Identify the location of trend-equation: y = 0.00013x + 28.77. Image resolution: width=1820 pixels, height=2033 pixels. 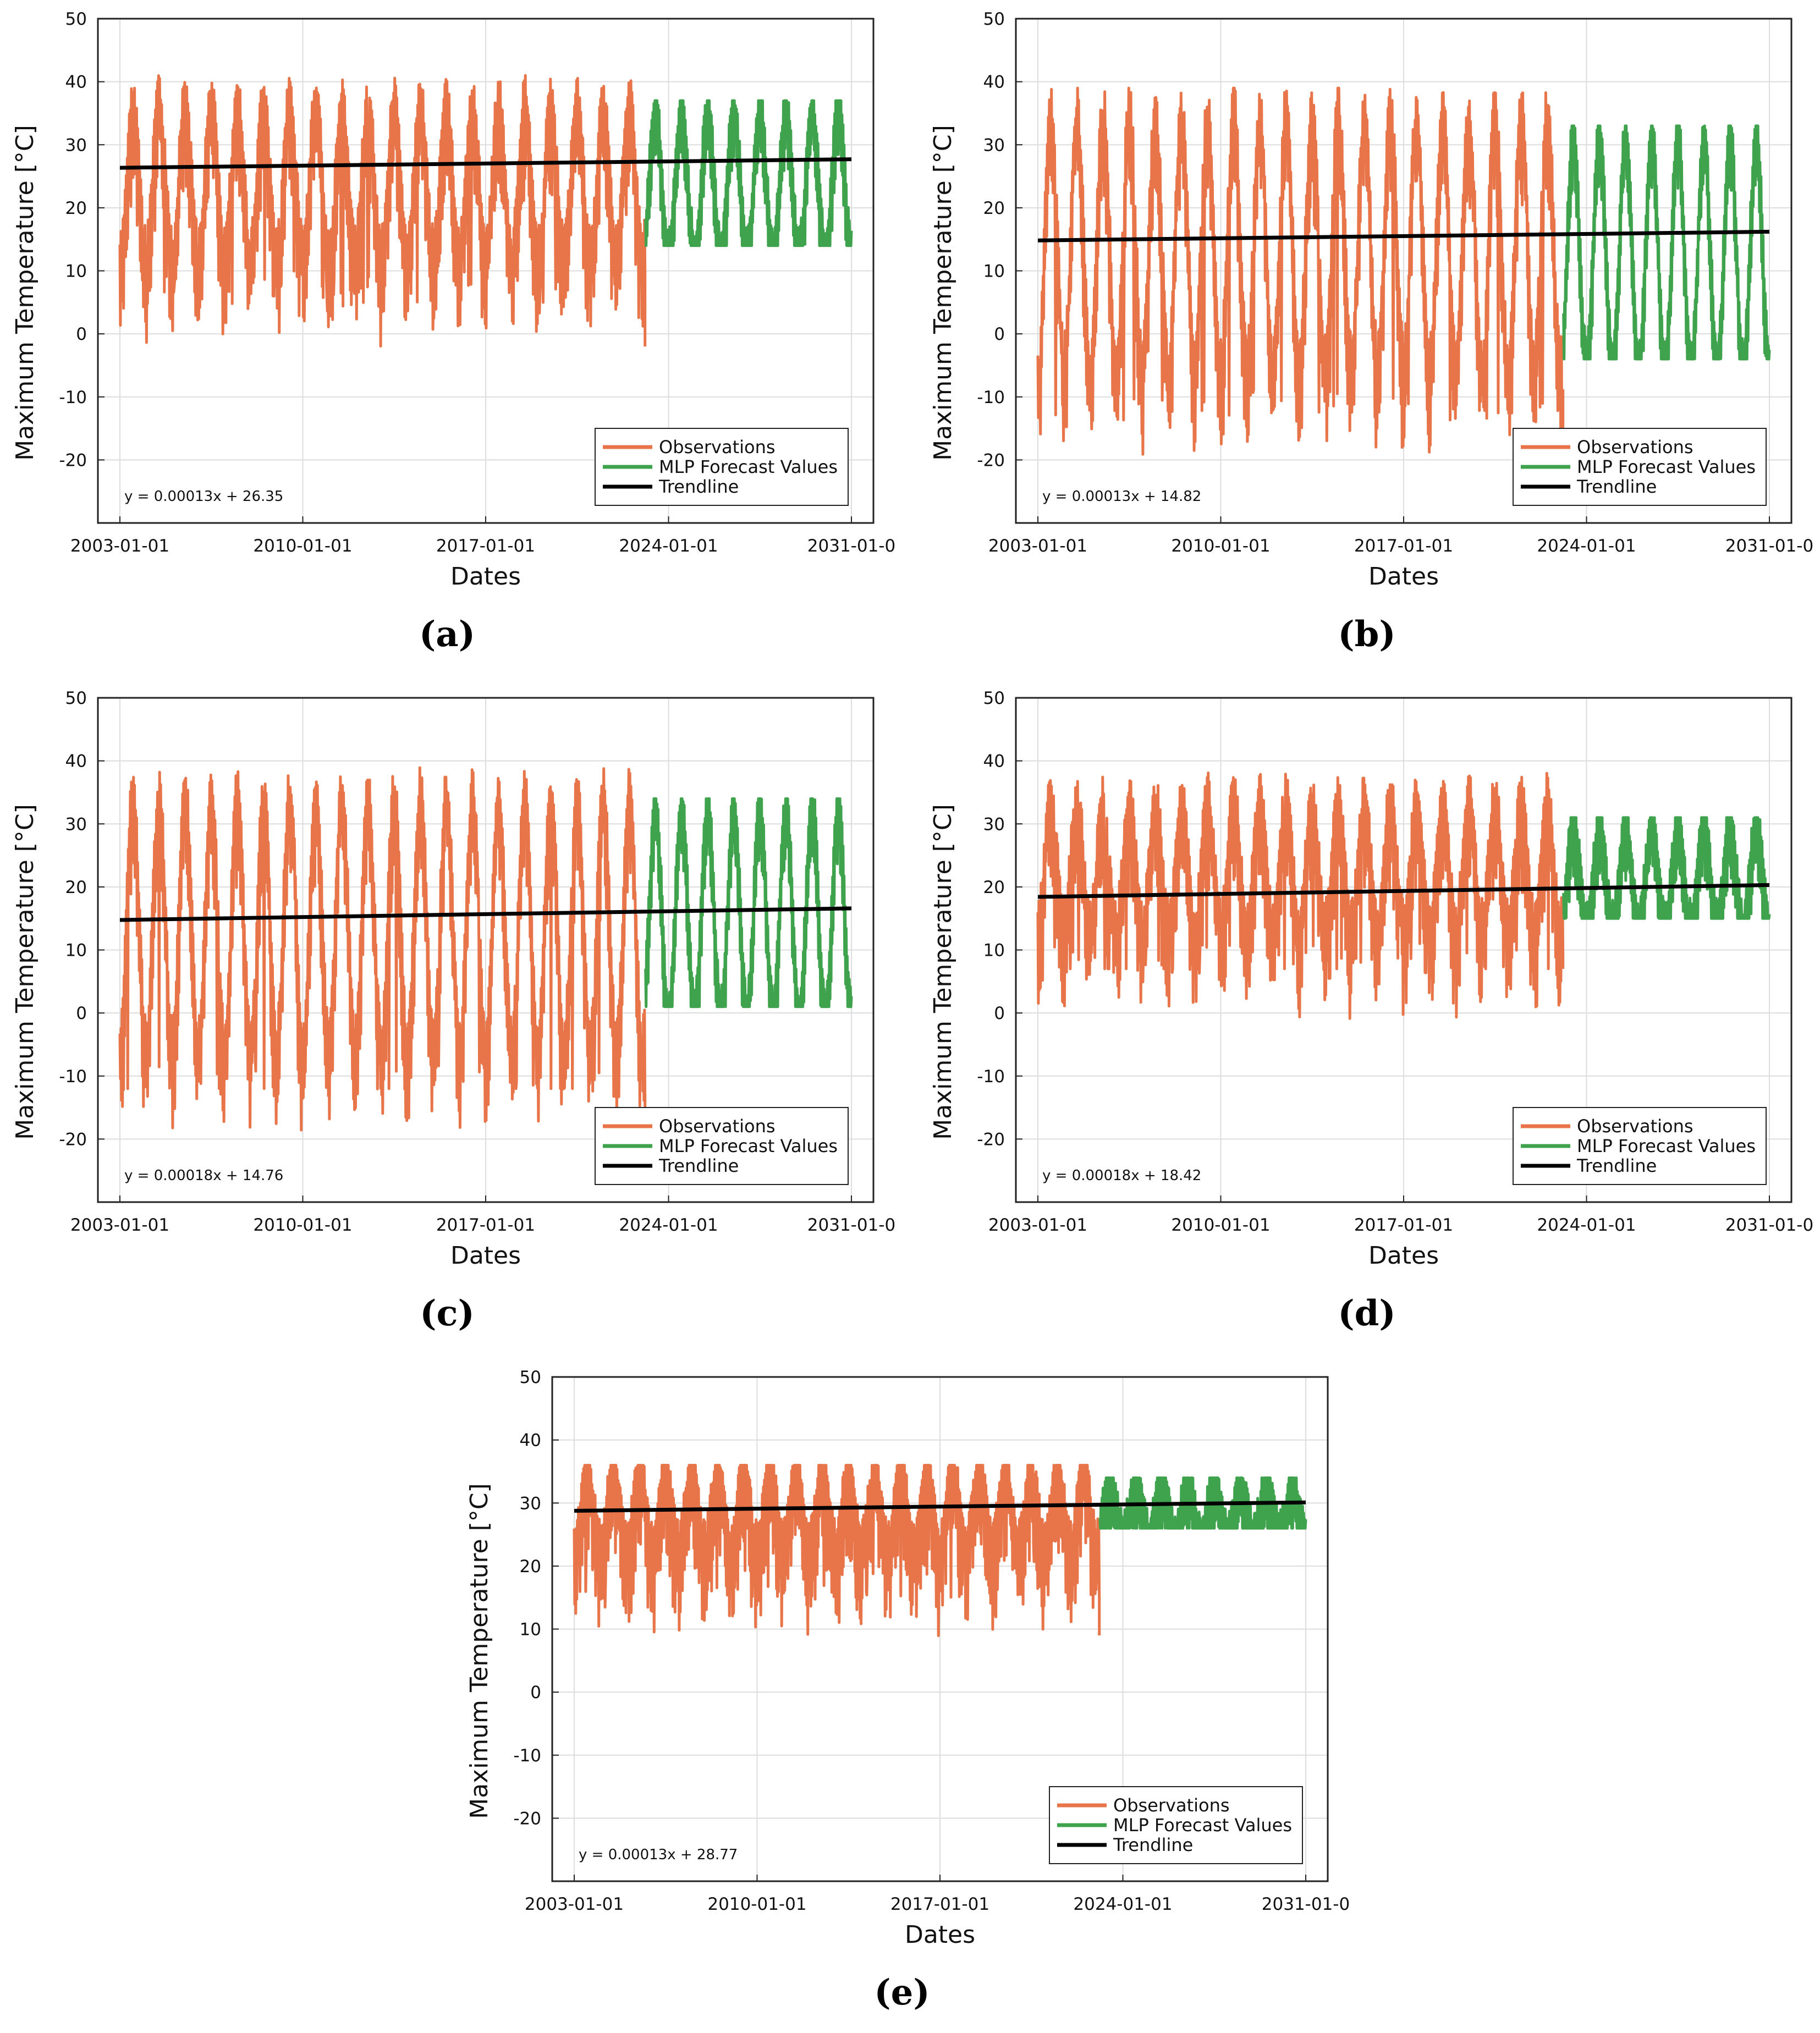
(658, 1855).